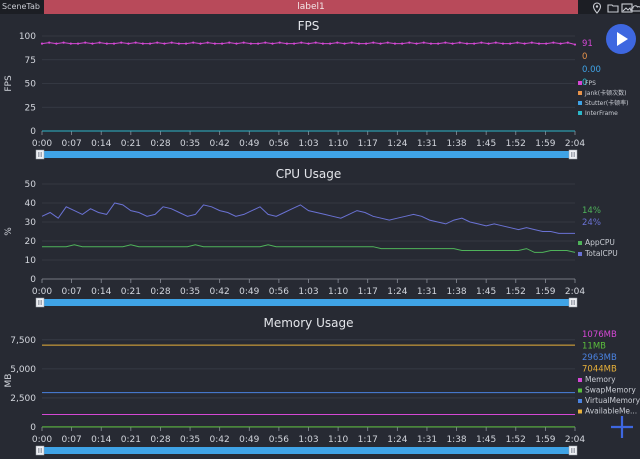  What do you see at coordinates (368, 144) in the screenshot?
I see `x-tick-label-fps: 1:17` at bounding box center [368, 144].